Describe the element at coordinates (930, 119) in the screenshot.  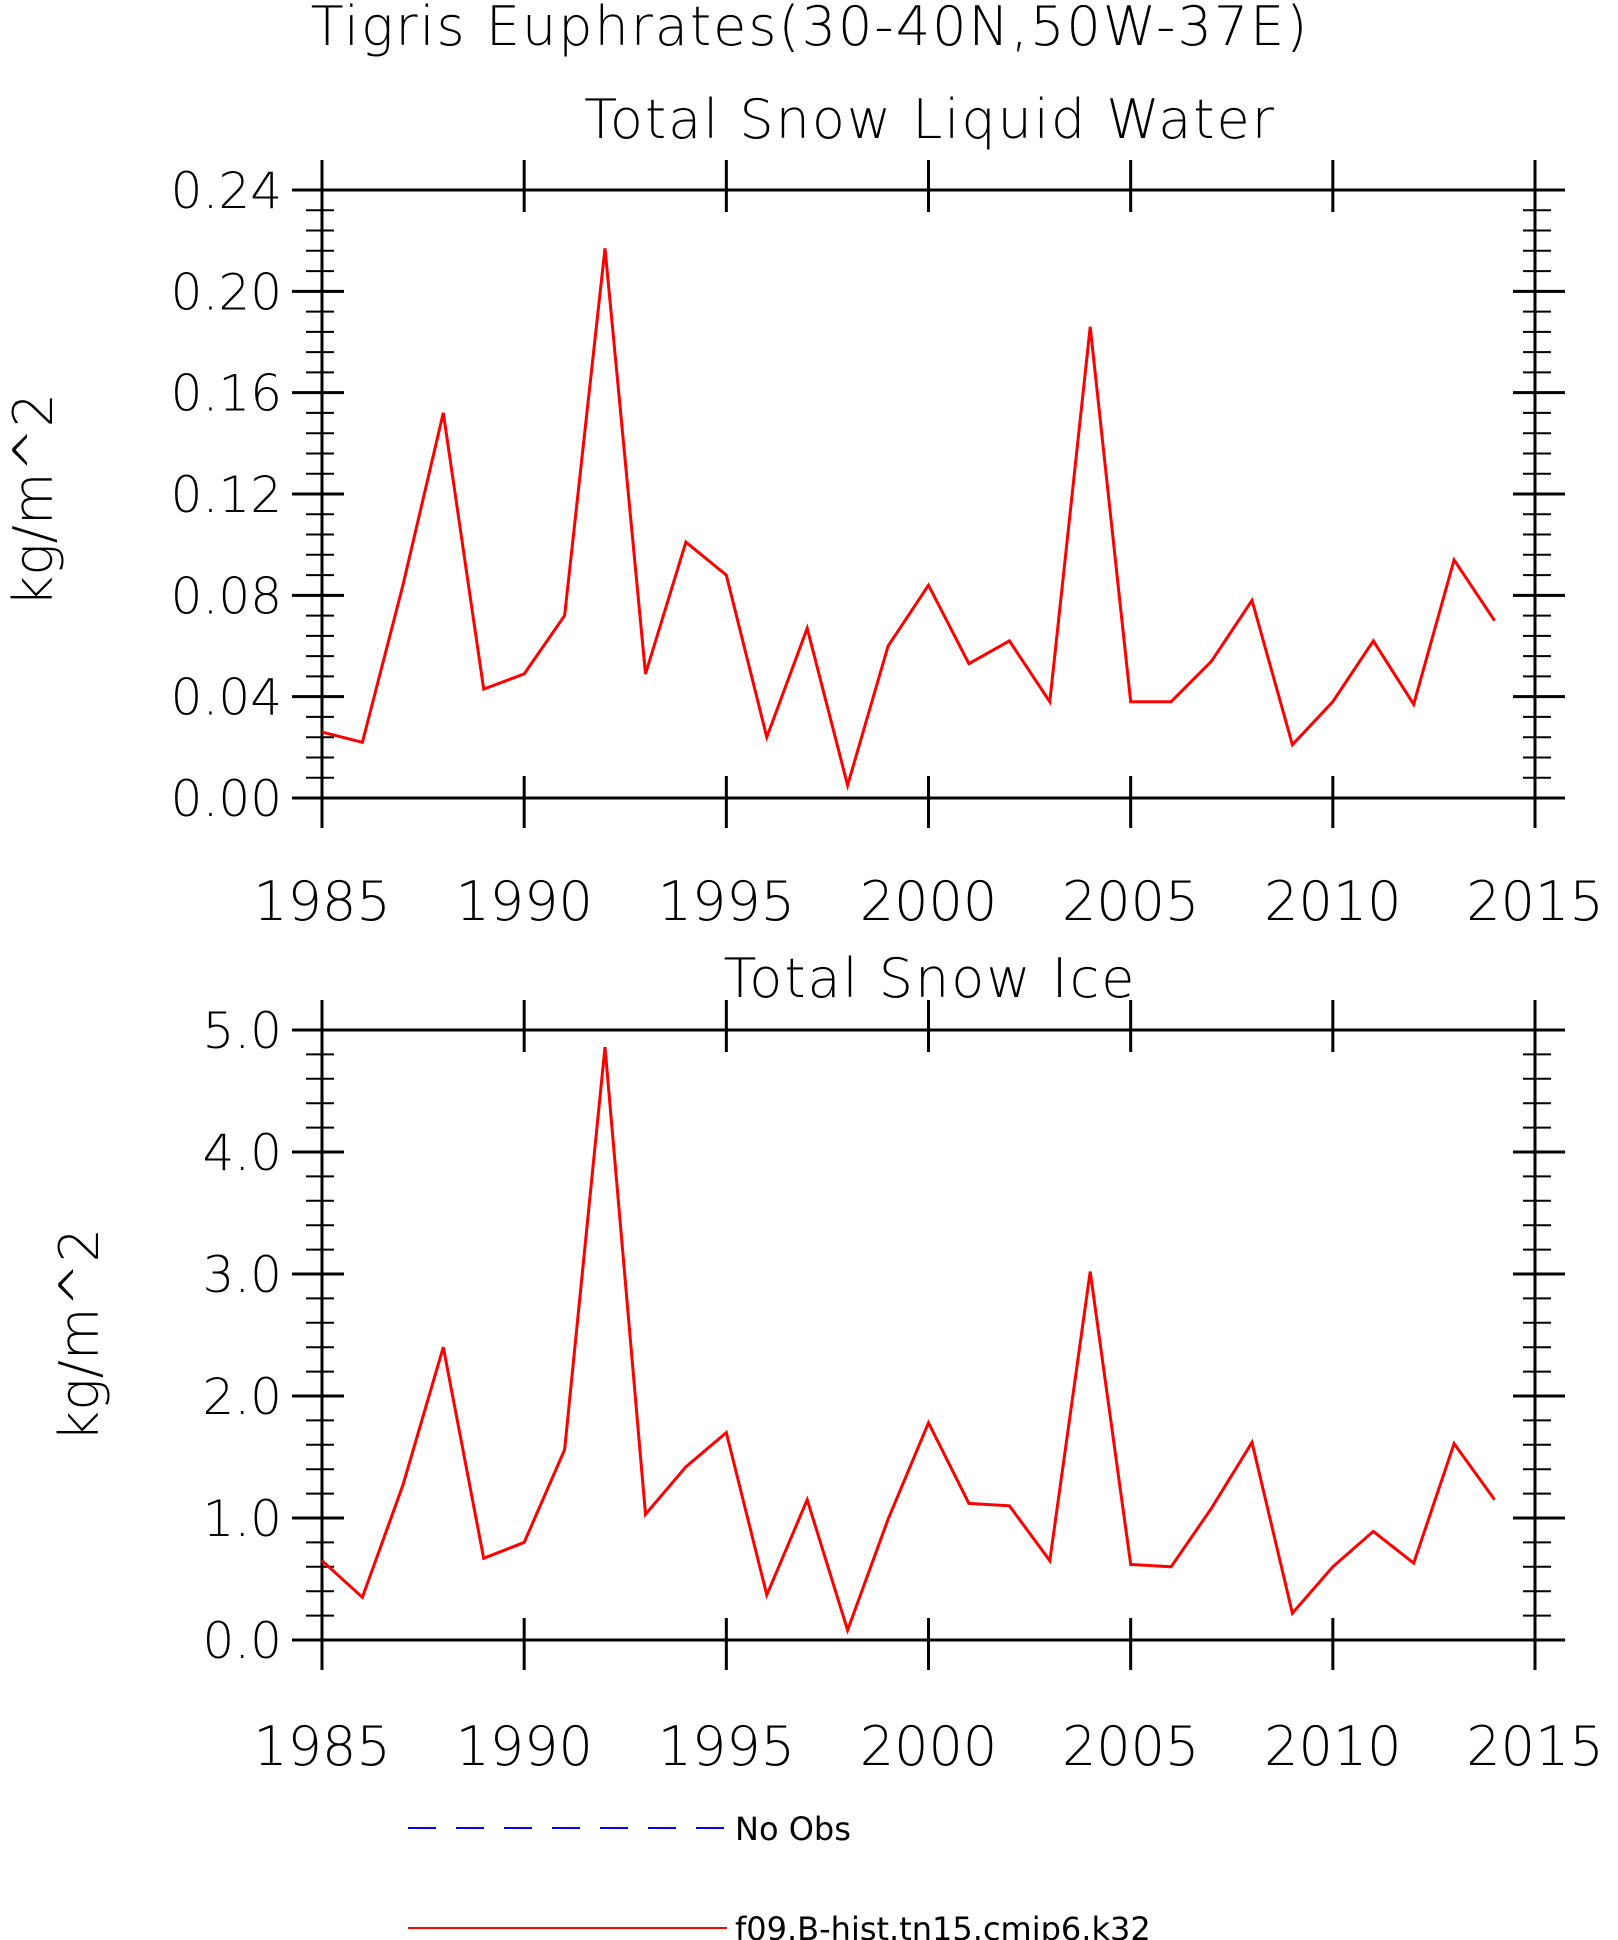
I see `chart-title: Total Snow Liquid Water` at that location.